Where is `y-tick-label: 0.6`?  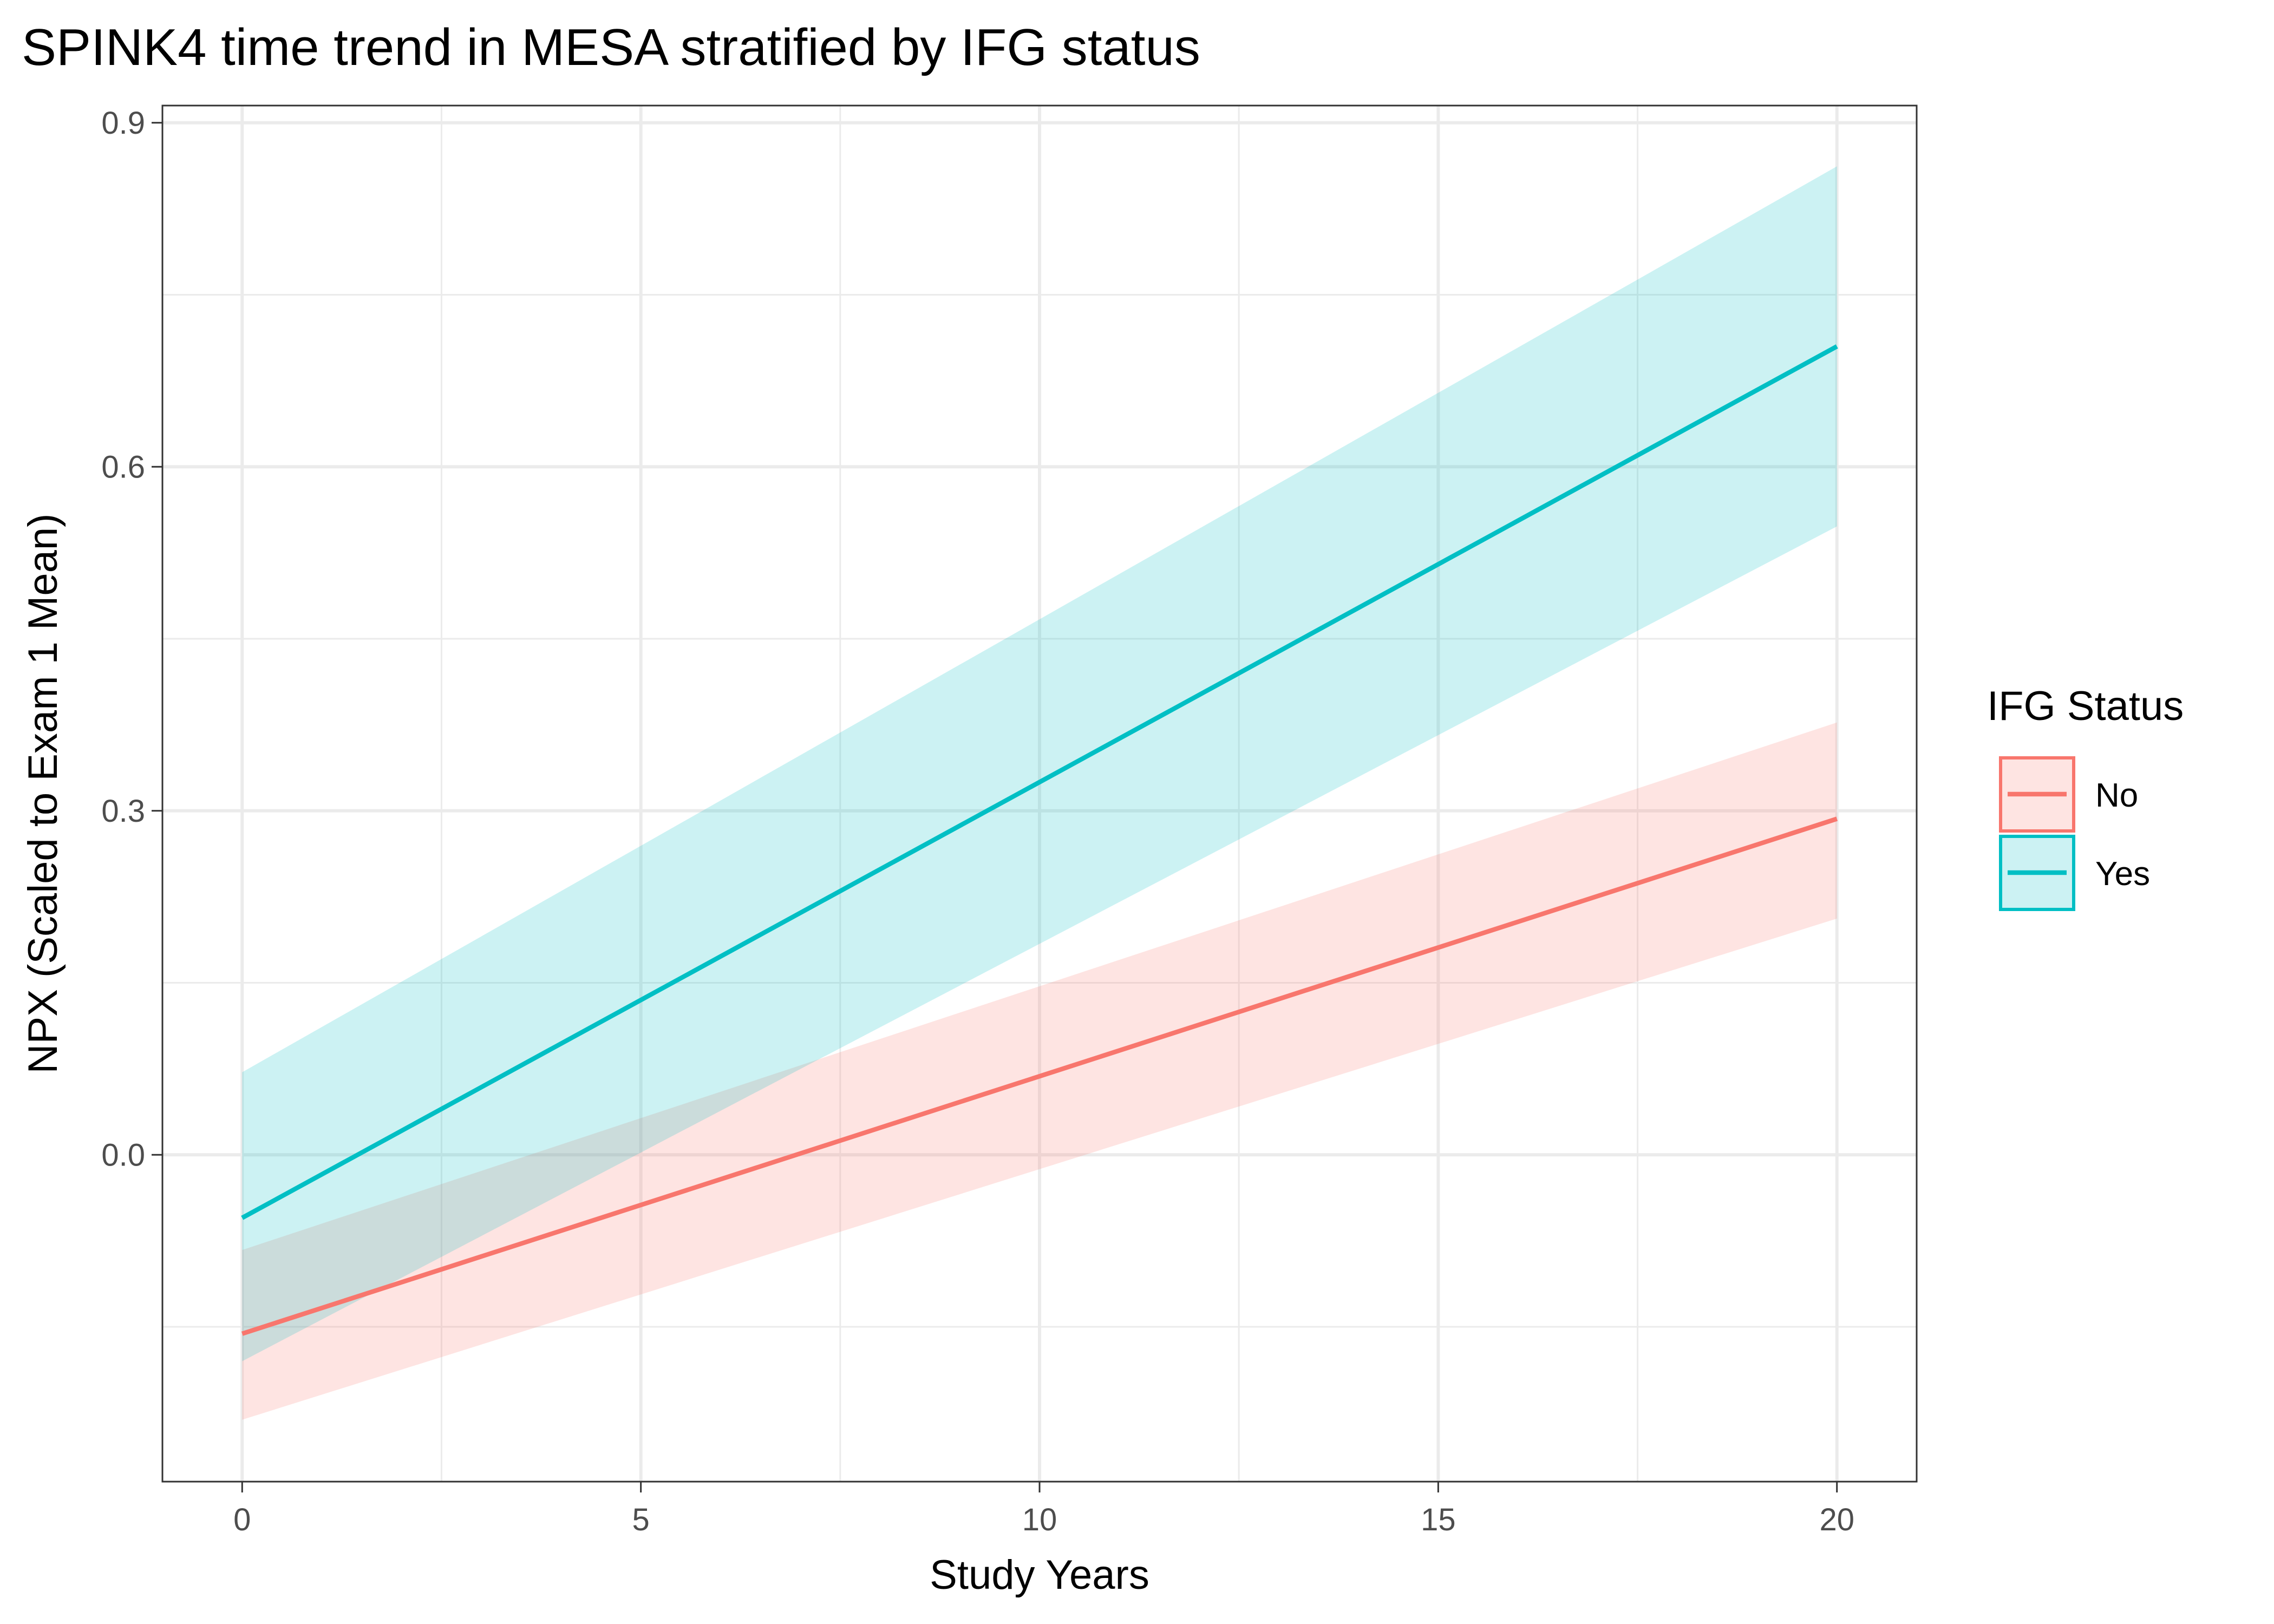 y-tick-label: 0.6 is located at coordinates (123, 466).